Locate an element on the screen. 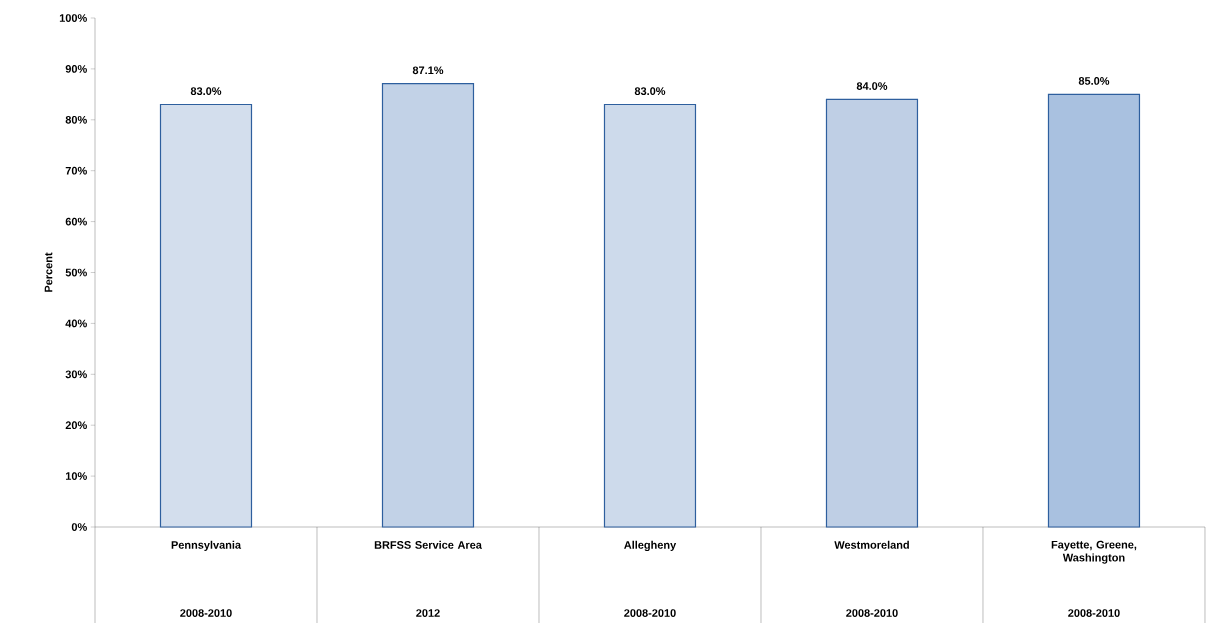  y-tick-label: 80% is located at coordinates (76, 119).